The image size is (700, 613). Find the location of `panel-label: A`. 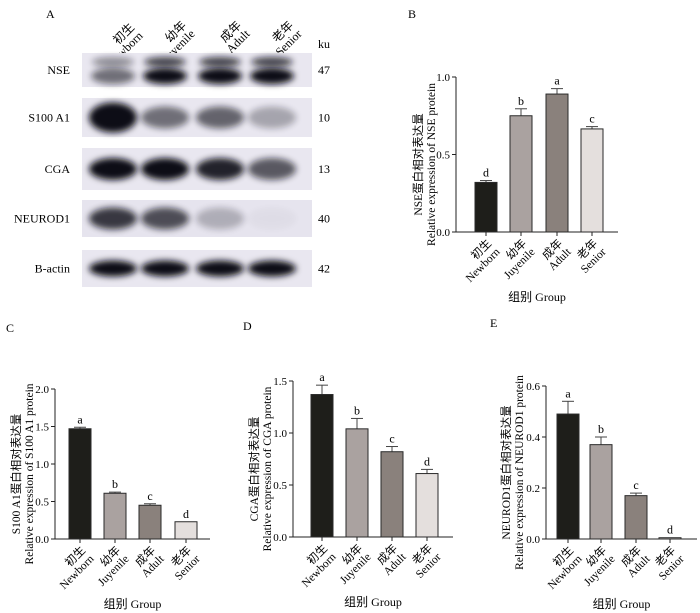

panel-label: A is located at coordinates (50, 14).